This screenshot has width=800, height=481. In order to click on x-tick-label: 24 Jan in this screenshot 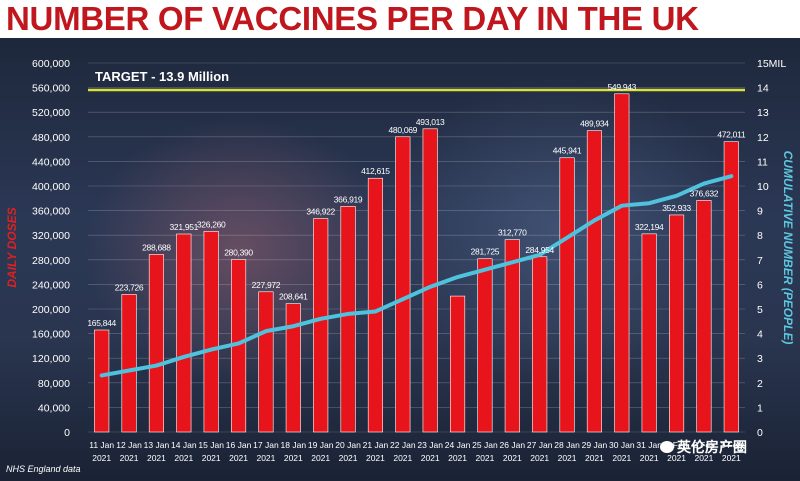, I will do `click(458, 445)`.